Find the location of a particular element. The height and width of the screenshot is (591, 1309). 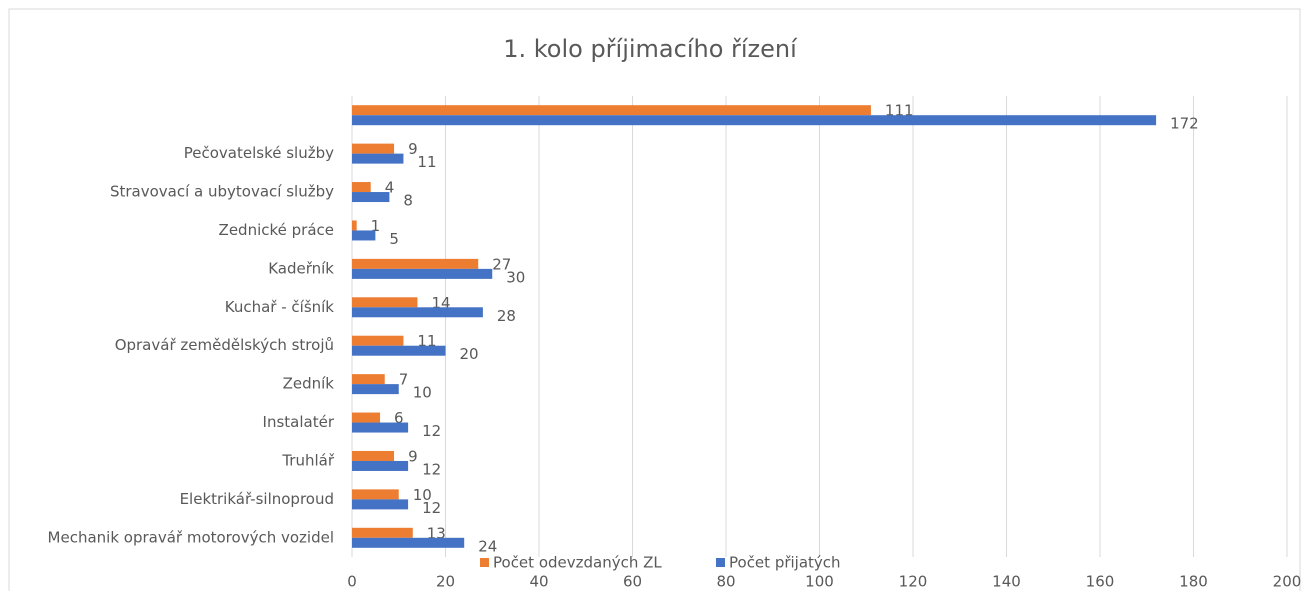

data-label: 7 is located at coordinates (404, 380).